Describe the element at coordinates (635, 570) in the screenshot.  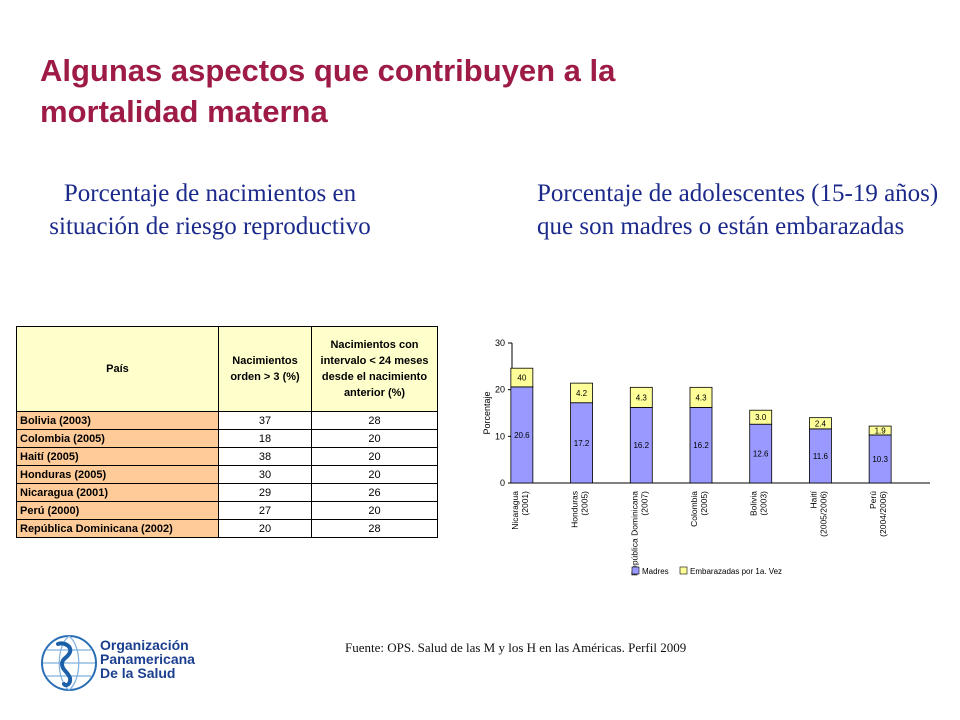
I see `legend-swatch-madres` at that location.